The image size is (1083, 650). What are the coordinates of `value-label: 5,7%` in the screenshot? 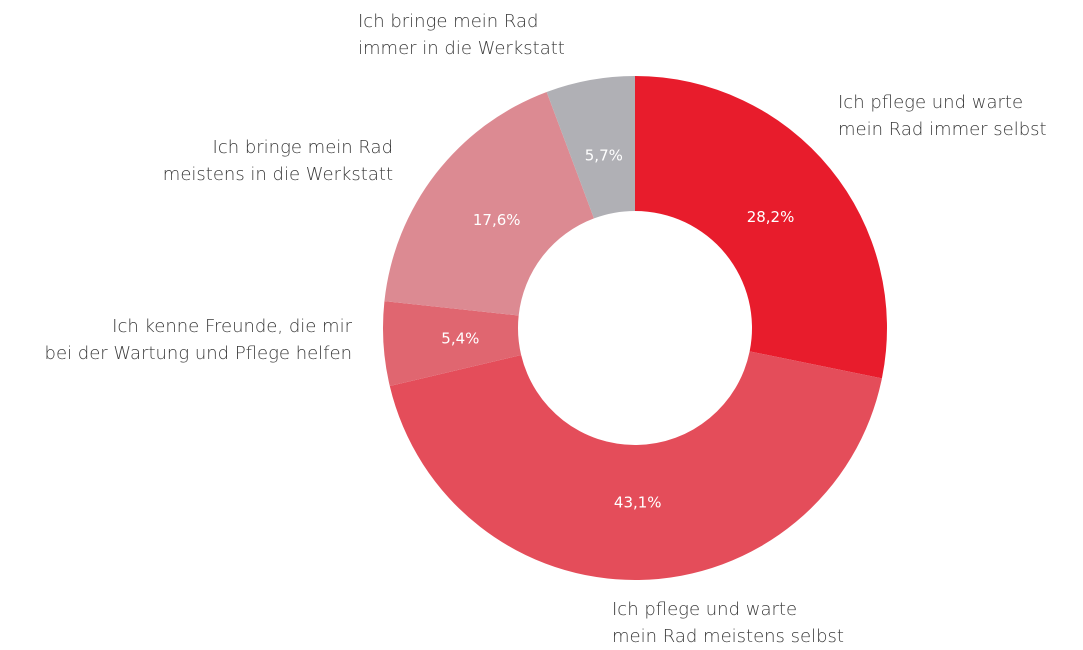 It's located at (604, 155).